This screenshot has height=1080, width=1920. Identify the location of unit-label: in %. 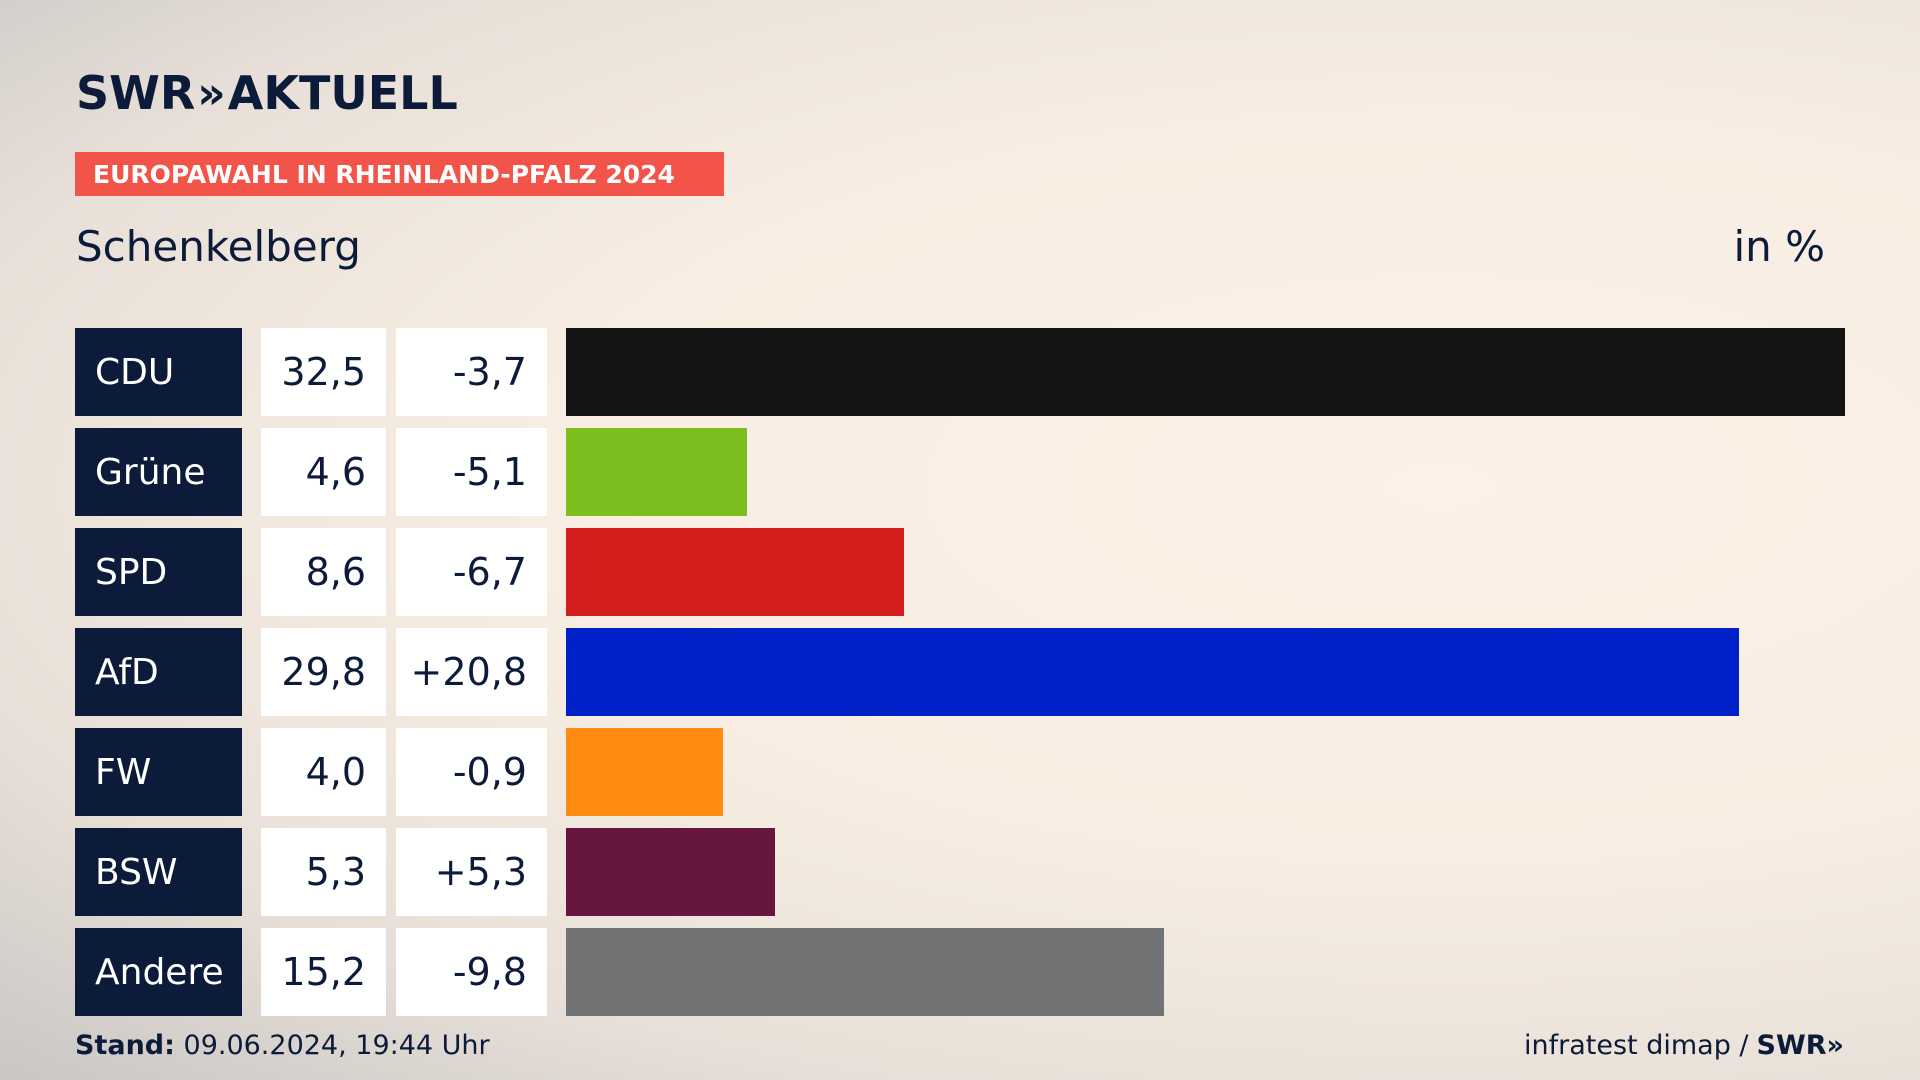
(1779, 246).